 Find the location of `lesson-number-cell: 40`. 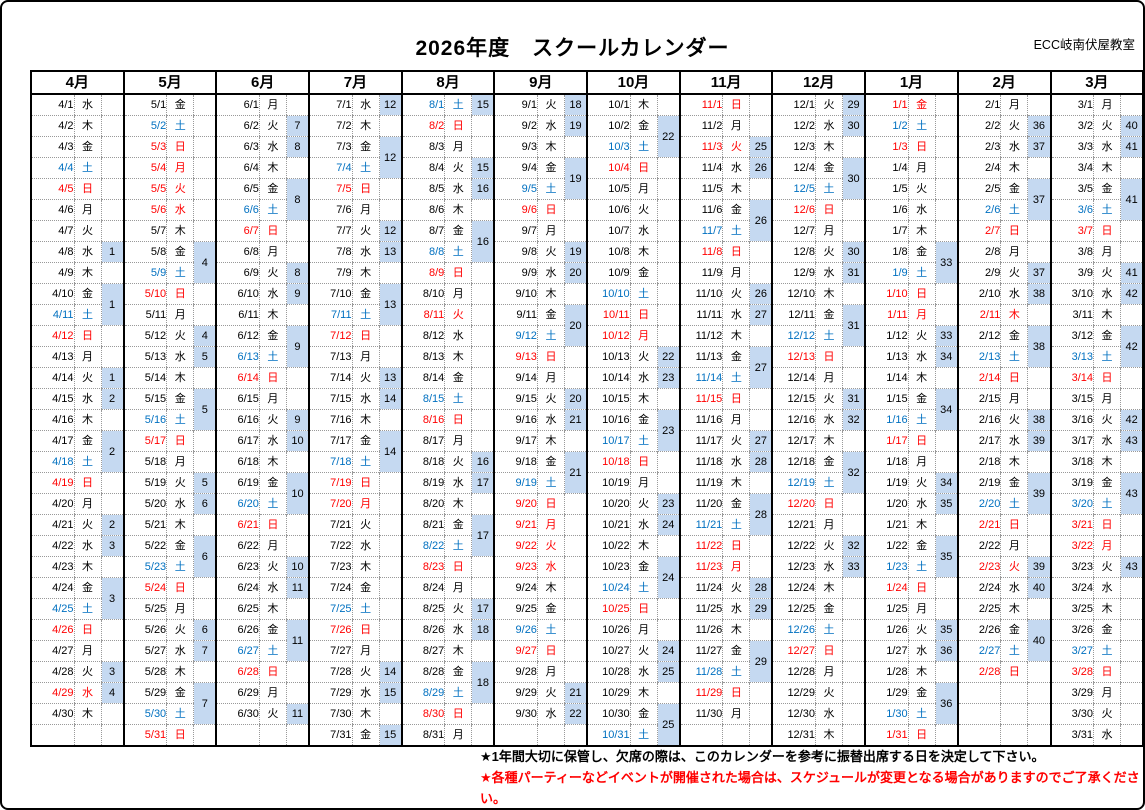

lesson-number-cell: 40 is located at coordinates (1039, 640).